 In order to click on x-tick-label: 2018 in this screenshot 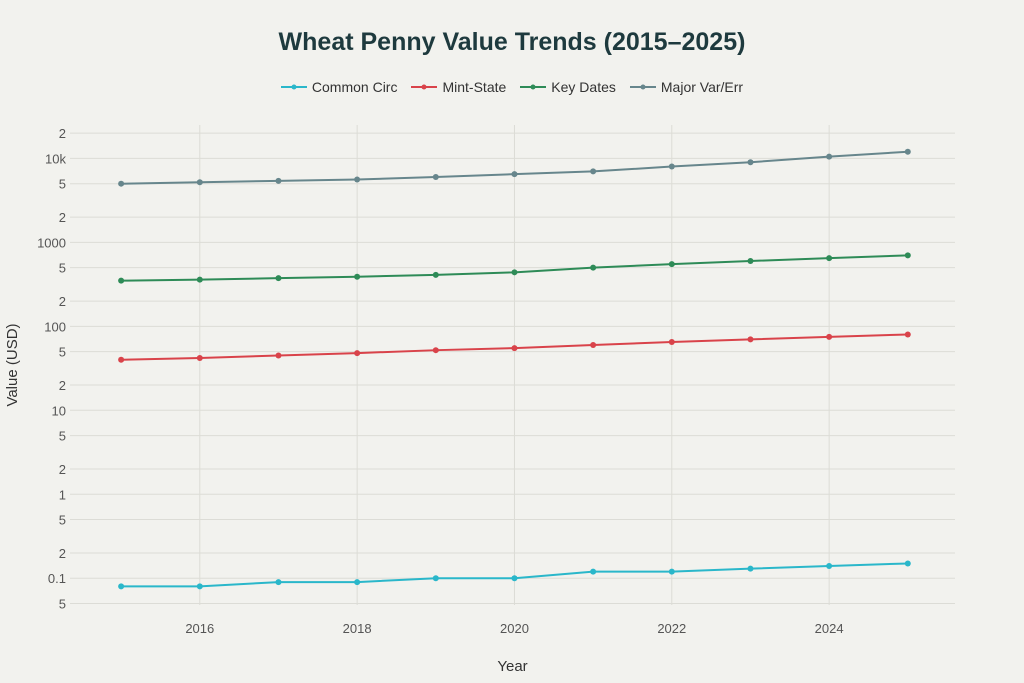, I will do `click(357, 628)`.